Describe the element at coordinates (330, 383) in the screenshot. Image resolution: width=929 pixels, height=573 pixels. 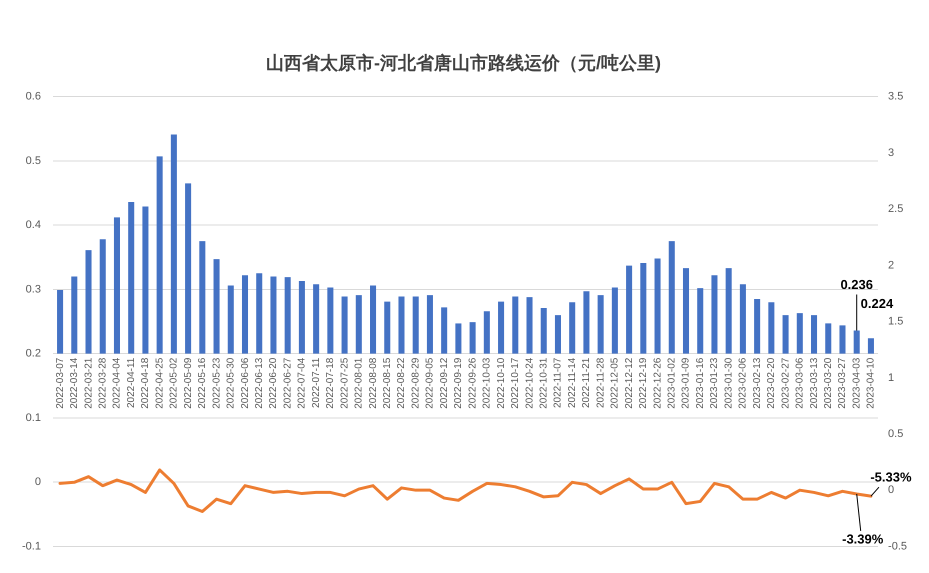
I see `x-tick-label: 2022-07-18` at that location.